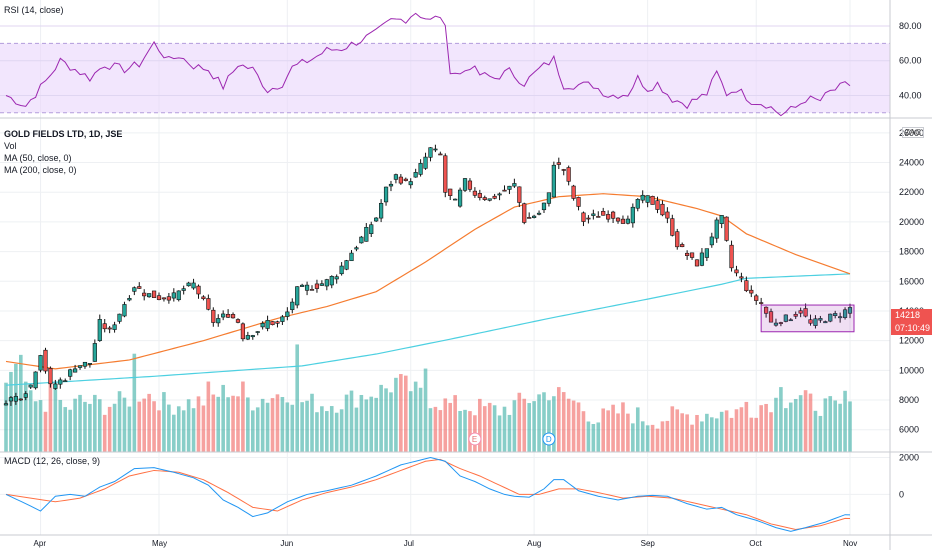 This screenshot has width=932, height=550. What do you see at coordinates (755, 543) in the screenshot?
I see `x-tick-label: Oct` at bounding box center [755, 543].